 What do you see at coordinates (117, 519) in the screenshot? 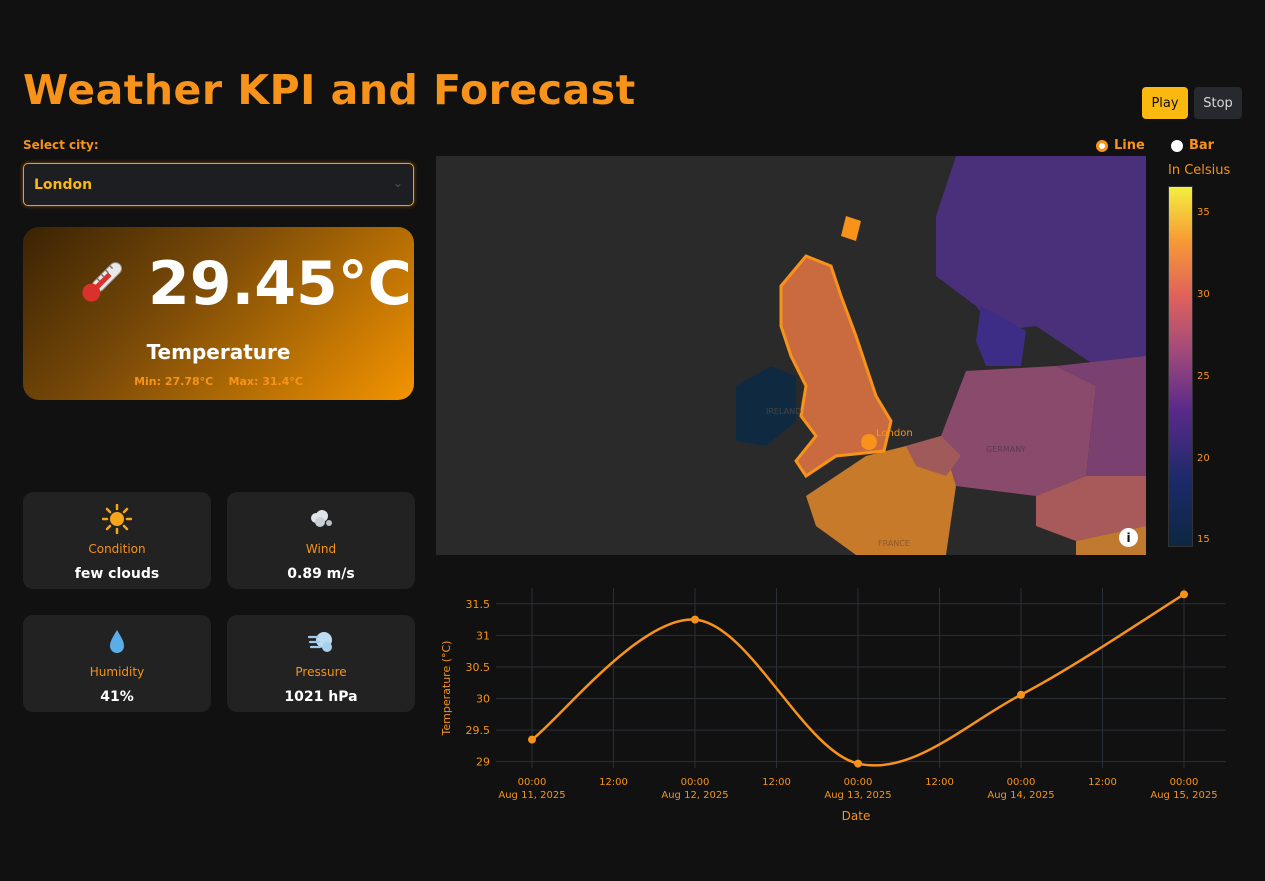
I see `sun-icon` at bounding box center [117, 519].